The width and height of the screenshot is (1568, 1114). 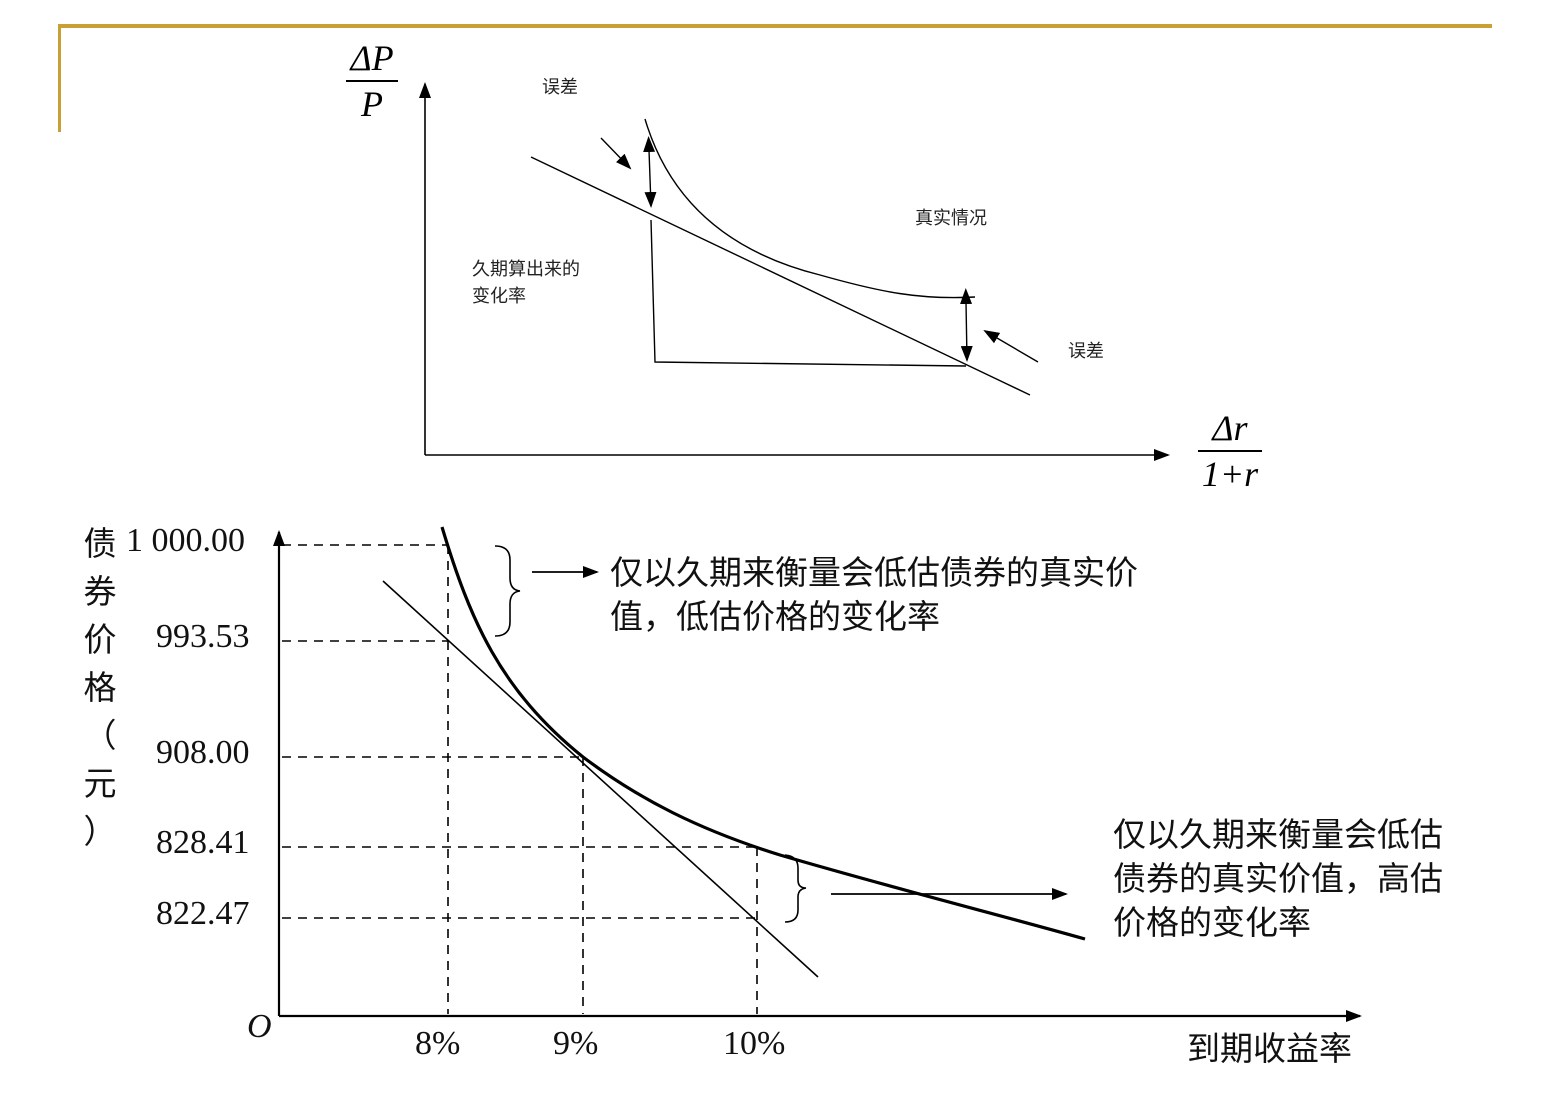 I want to click on top-error-pointer-arrow-right, so click(x=1011, y=346).